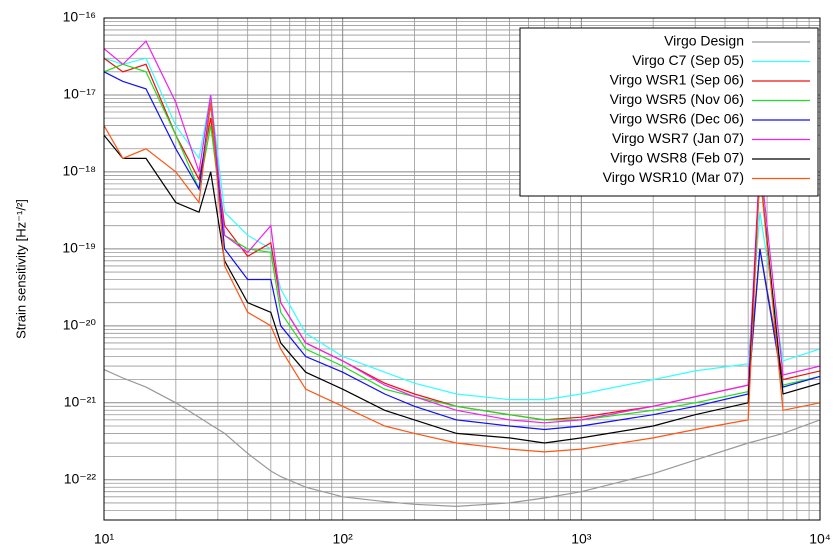 The image size is (834, 552). I want to click on legend-label: Virgo WSR5 (Nov 06), so click(677, 99).